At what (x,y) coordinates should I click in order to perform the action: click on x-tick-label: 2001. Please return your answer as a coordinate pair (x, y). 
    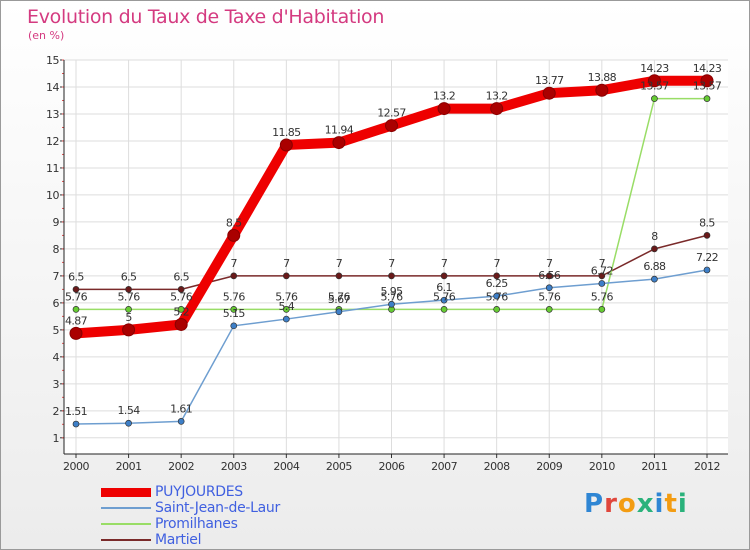
    Looking at the image, I should click on (129, 466).